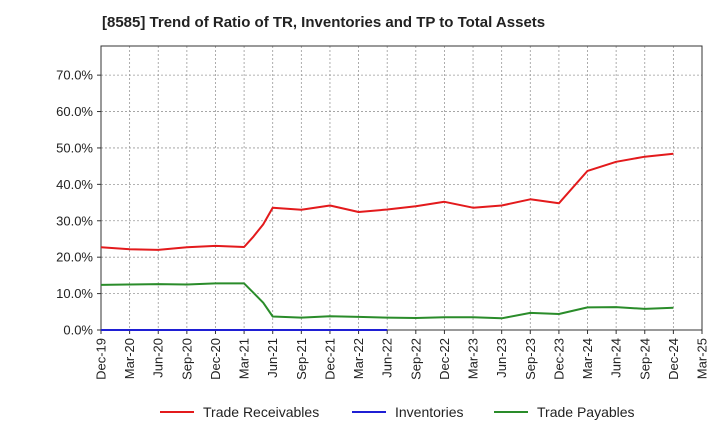 The image size is (720, 440). What do you see at coordinates (261, 412) in the screenshot?
I see `legend-label-trade-receivables: Trade Receivables` at bounding box center [261, 412].